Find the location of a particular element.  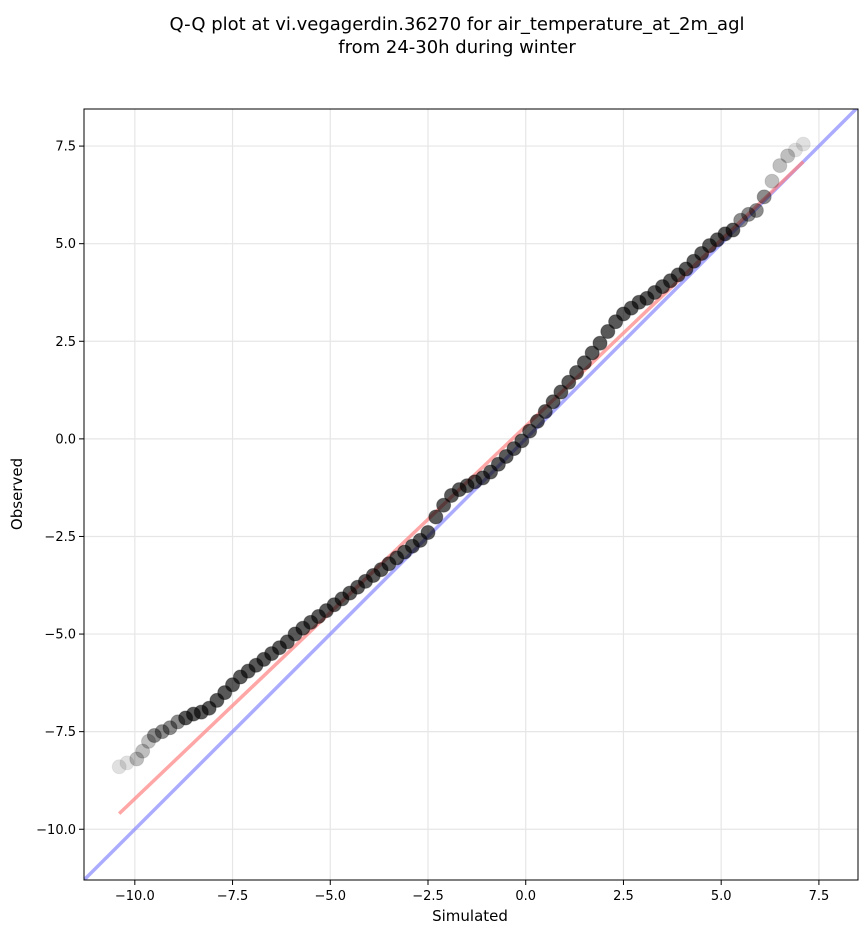

x-tick-label: 0.0 is located at coordinates (525, 896).